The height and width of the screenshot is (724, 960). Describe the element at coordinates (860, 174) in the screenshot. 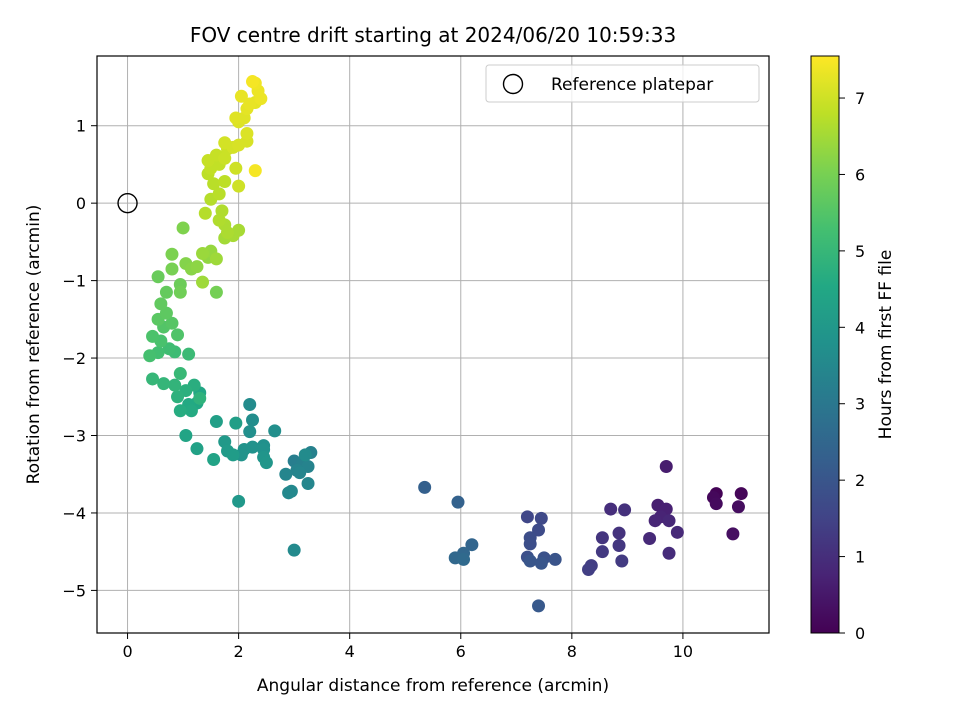

I see `colorbar-tick-label: 6` at that location.